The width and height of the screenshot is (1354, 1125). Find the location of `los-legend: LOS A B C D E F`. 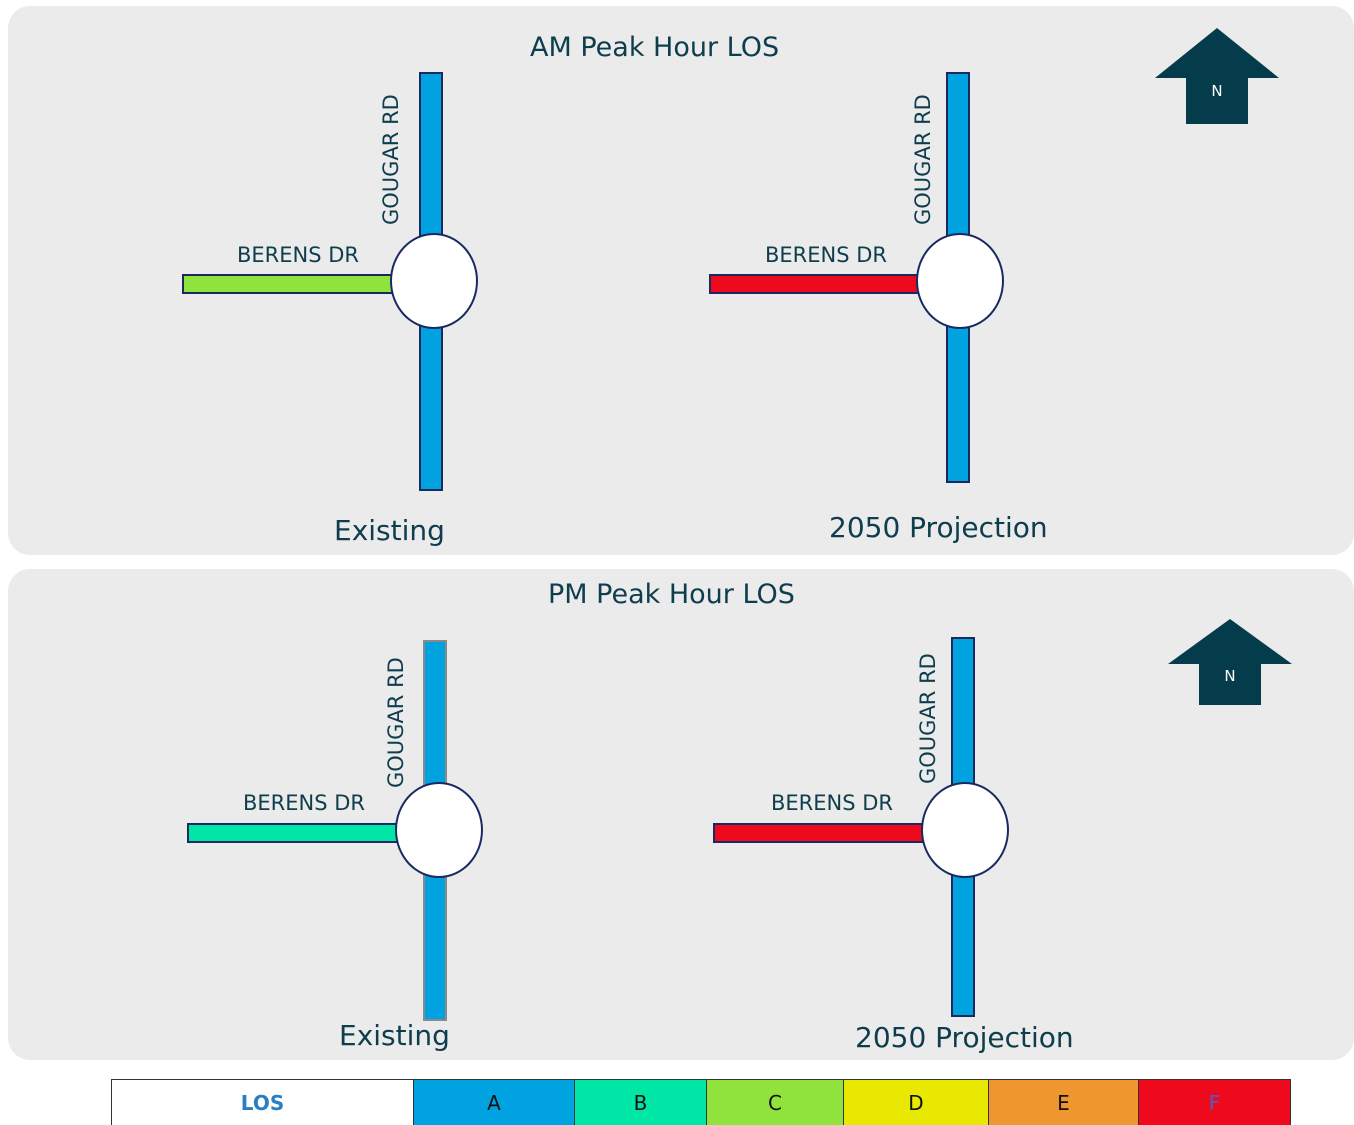

los-legend: LOS A B C D E F is located at coordinates (701, 1102).